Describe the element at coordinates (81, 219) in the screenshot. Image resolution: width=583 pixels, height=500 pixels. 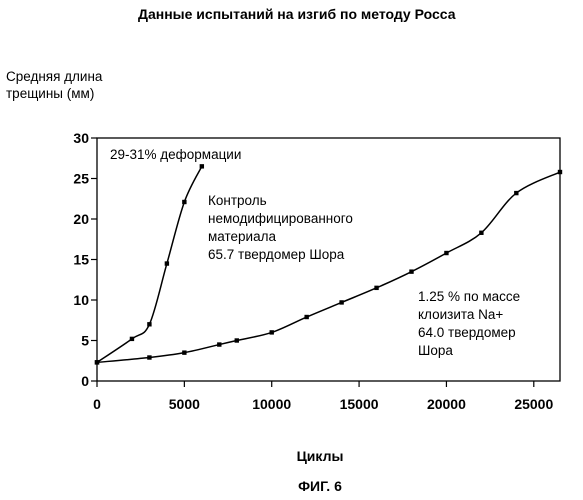
I see `y-tick-label: 20` at that location.